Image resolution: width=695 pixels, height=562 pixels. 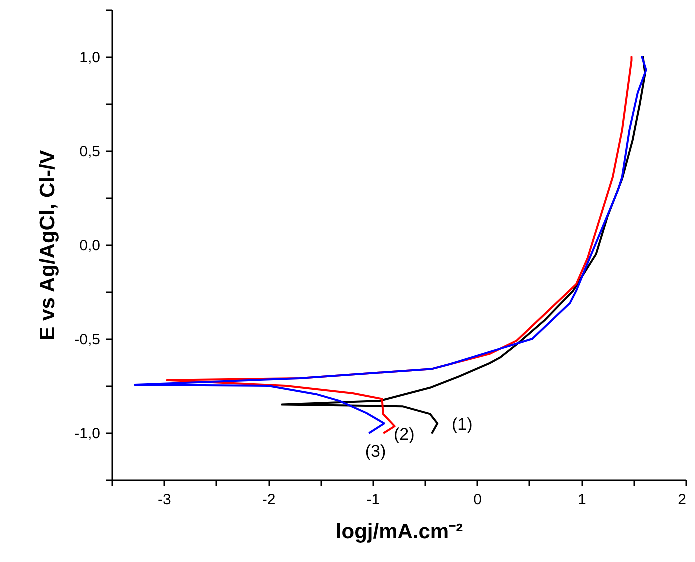 I want to click on y-axis-title: E vs Ag/AgCl, Cl-/V, so click(x=48, y=245).